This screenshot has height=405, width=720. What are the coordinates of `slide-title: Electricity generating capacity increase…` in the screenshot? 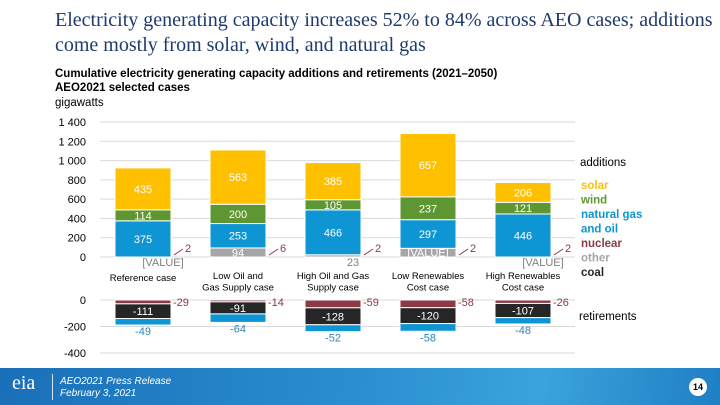 It's located at (384, 32).